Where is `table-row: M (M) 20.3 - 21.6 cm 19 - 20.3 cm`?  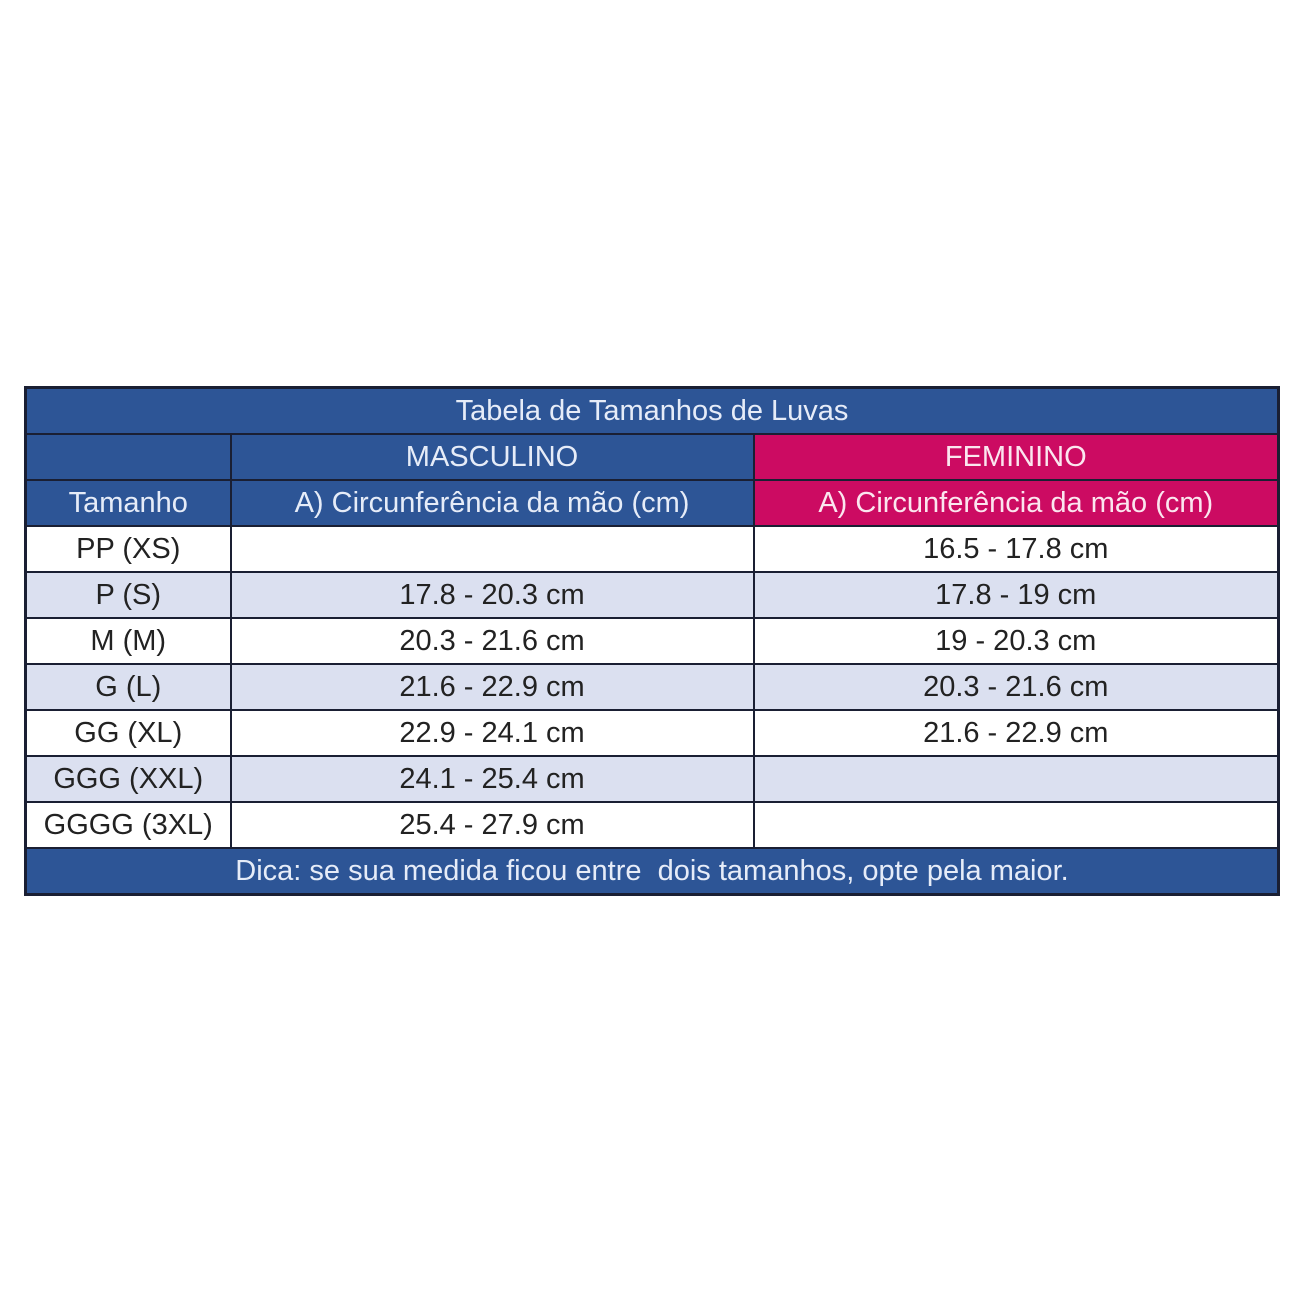
table-row: M (M) 20.3 - 21.6 cm 19 - 20.3 cm is located at coordinates (652, 641).